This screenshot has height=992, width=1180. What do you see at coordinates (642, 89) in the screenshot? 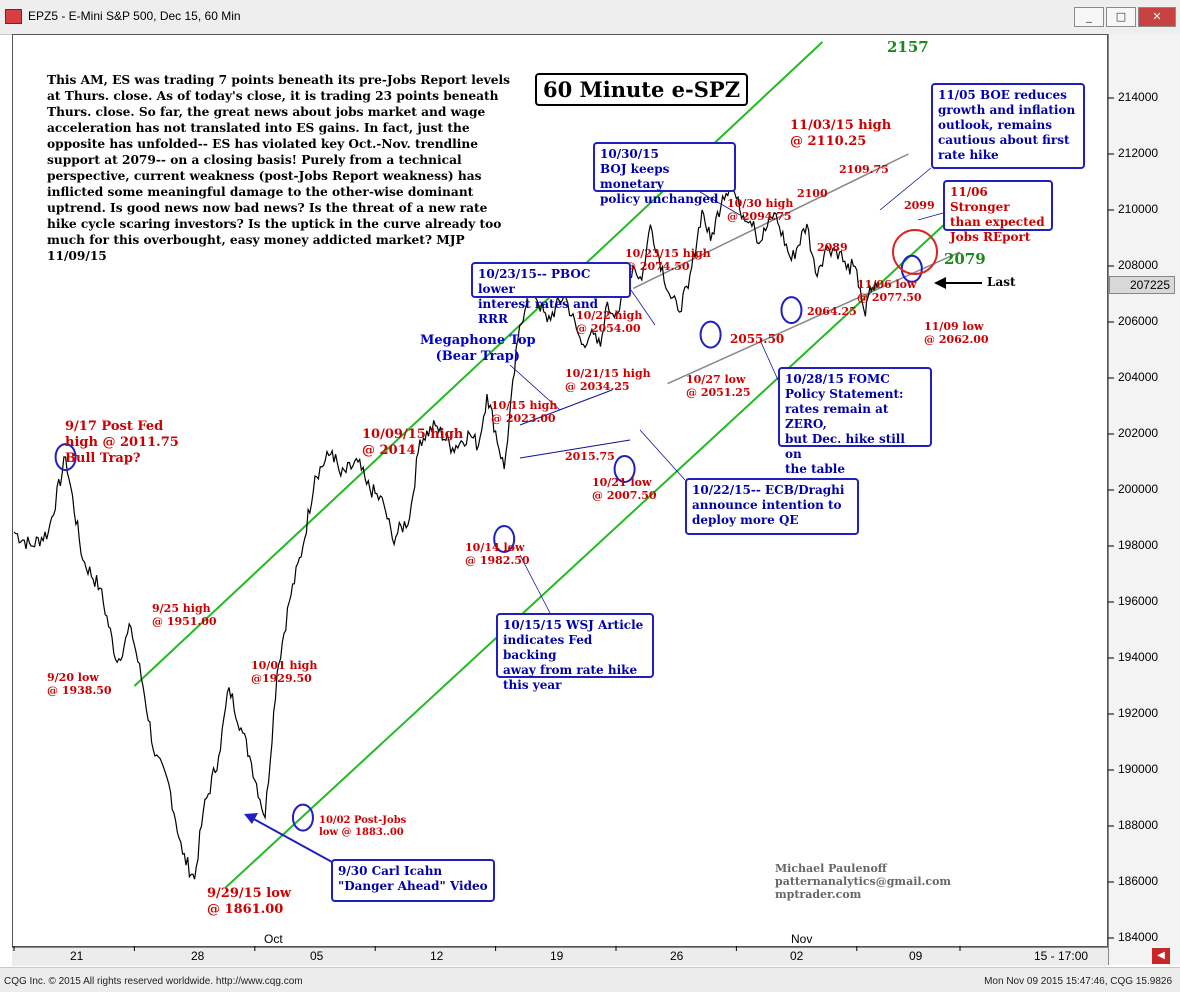
I see `chart-title: 60 Minute e-SPZ` at bounding box center [642, 89].